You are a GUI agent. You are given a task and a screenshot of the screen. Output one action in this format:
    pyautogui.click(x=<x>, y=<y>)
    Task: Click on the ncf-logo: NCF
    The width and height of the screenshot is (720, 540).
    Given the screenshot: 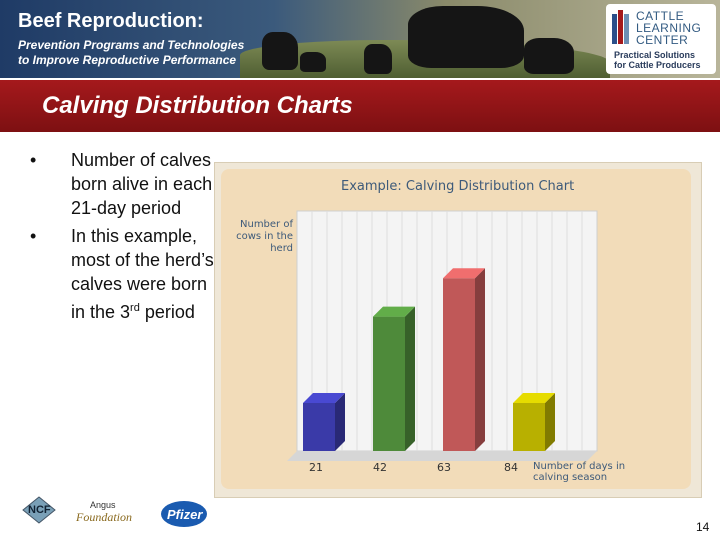 What is the action you would take?
    pyautogui.click(x=39, y=510)
    